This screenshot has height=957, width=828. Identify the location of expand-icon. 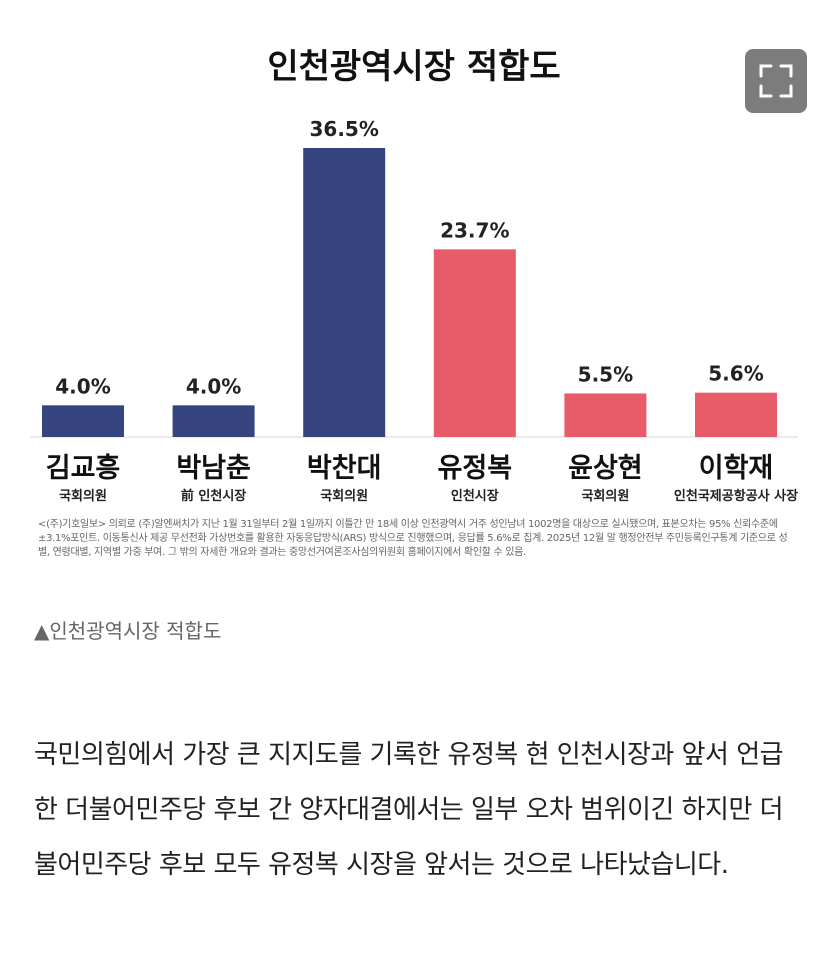
(776, 81).